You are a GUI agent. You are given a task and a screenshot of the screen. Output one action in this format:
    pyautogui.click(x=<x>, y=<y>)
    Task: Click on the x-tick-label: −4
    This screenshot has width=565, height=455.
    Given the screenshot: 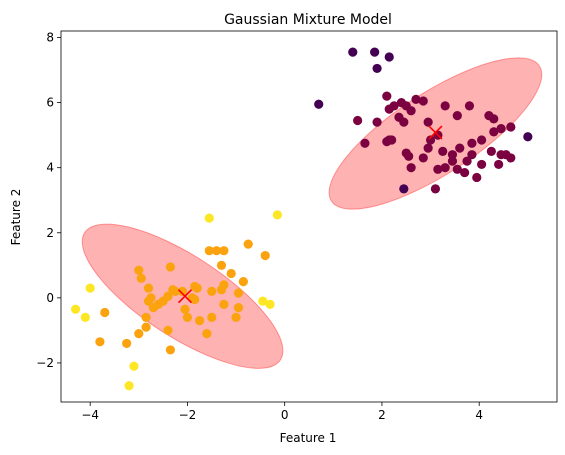 What is the action you would take?
    pyautogui.click(x=90, y=415)
    